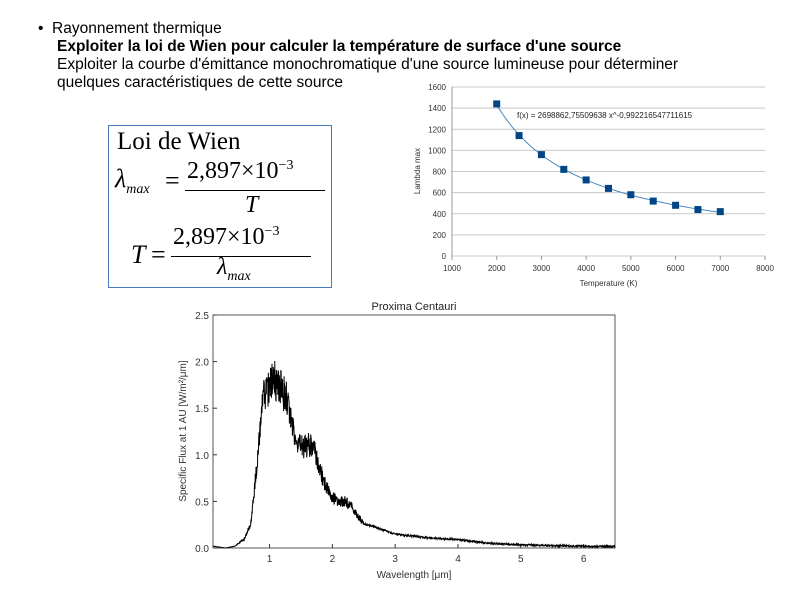 Image resolution: width=800 pixels, height=600 pixels. Describe the element at coordinates (202, 363) in the screenshot. I see `y-tick-label: 2.0` at that location.